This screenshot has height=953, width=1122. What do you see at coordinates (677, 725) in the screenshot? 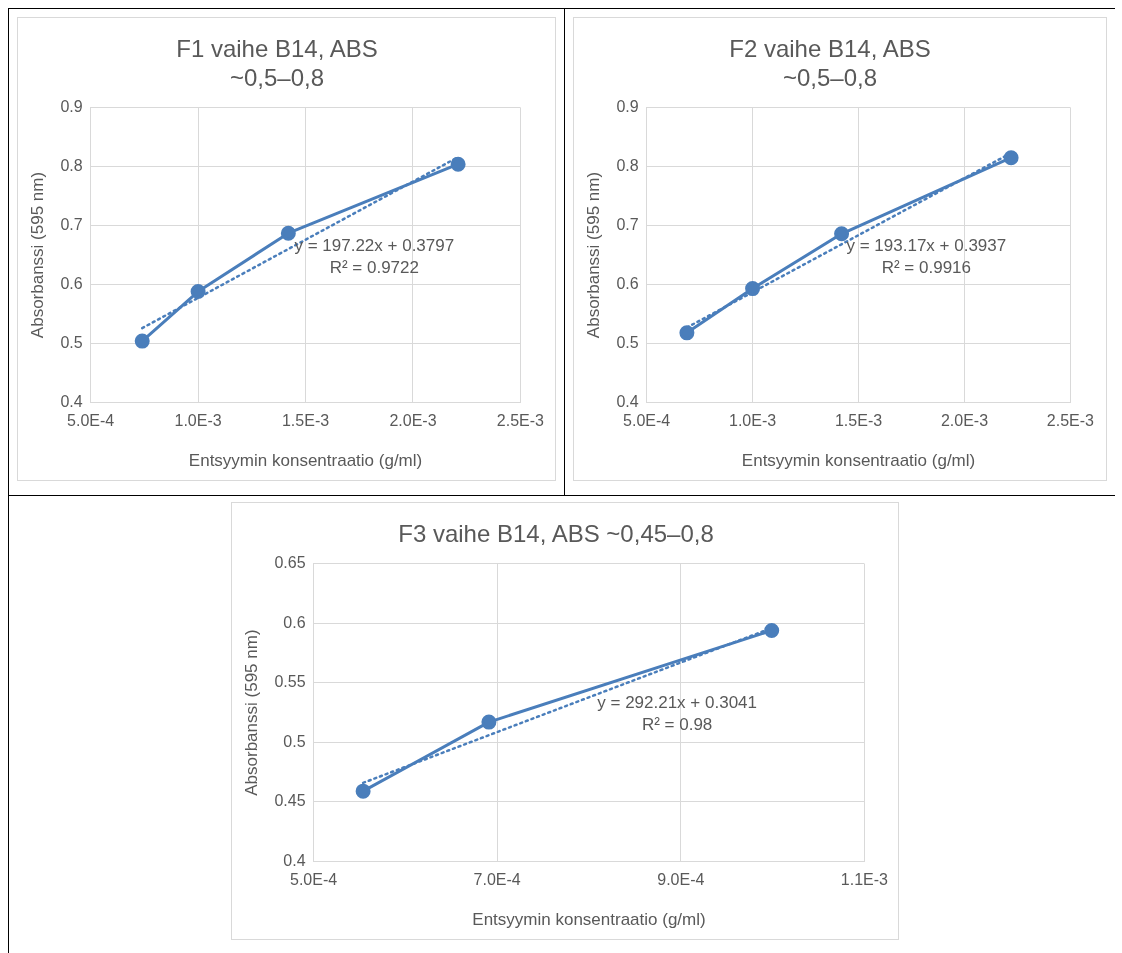
I see `annotation: R² = 0.98` at bounding box center [677, 725].